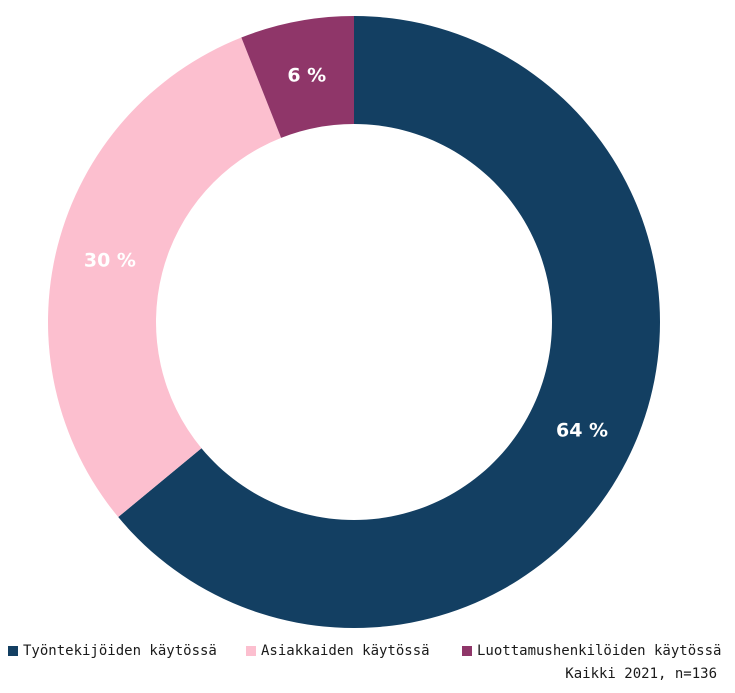  What do you see at coordinates (582, 430) in the screenshot?
I see `slice-tyontekijat-label: 64 %` at bounding box center [582, 430].